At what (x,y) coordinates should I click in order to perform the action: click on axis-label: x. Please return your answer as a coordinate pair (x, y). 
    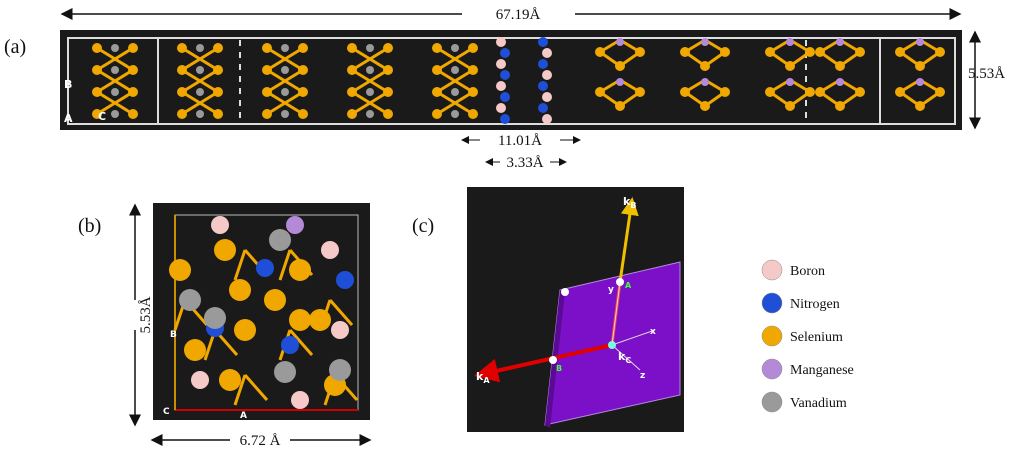
    Looking at the image, I should click on (653, 332).